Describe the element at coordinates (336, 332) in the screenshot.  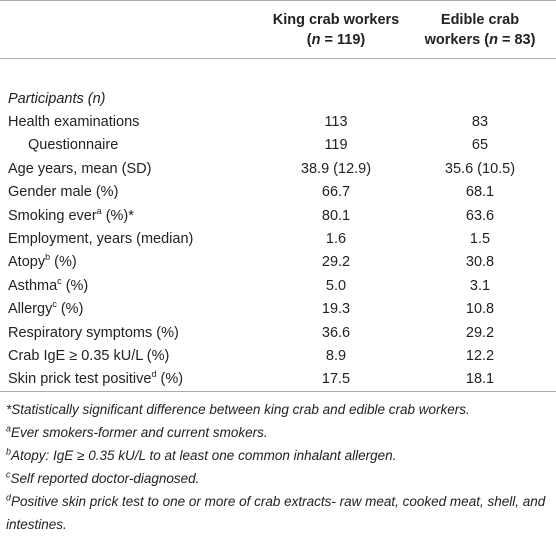
I see `cell-value: 36.6` at that location.